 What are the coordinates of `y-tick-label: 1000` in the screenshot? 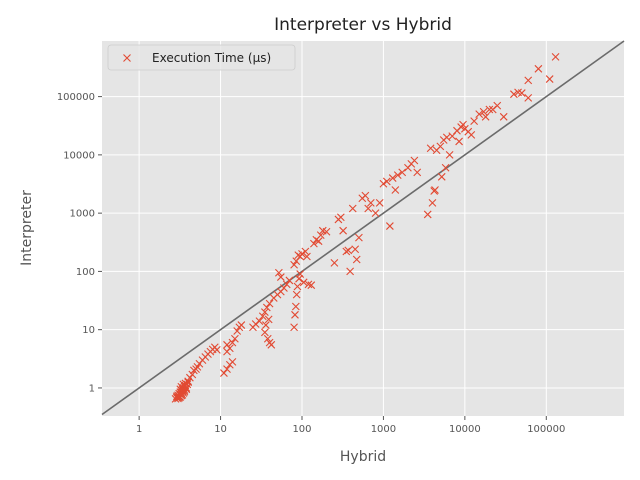 It's located at (82, 214).